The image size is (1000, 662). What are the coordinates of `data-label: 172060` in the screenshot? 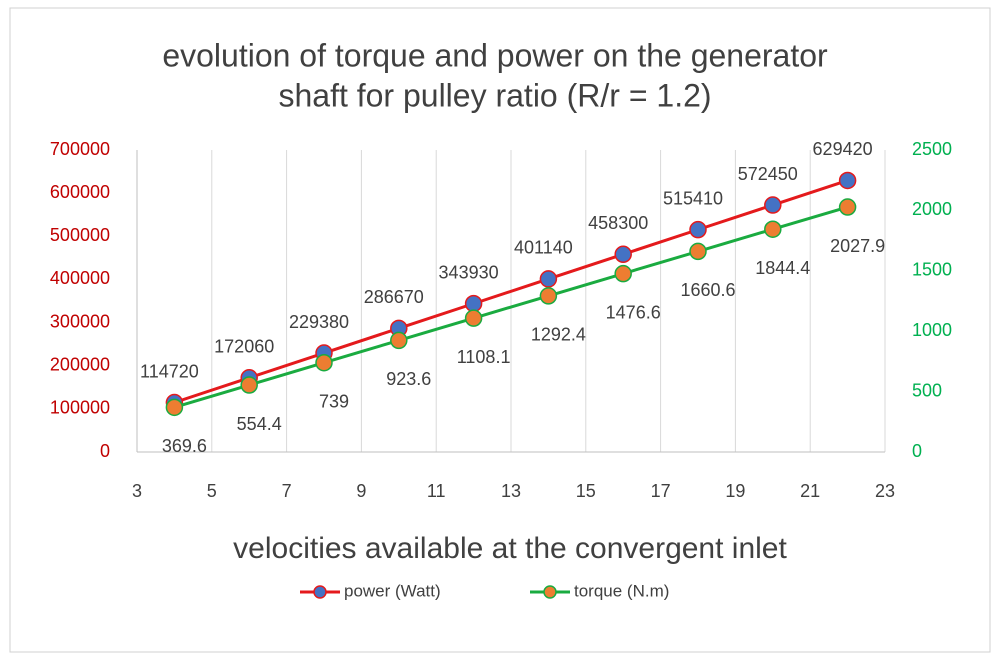 It's located at (244, 347).